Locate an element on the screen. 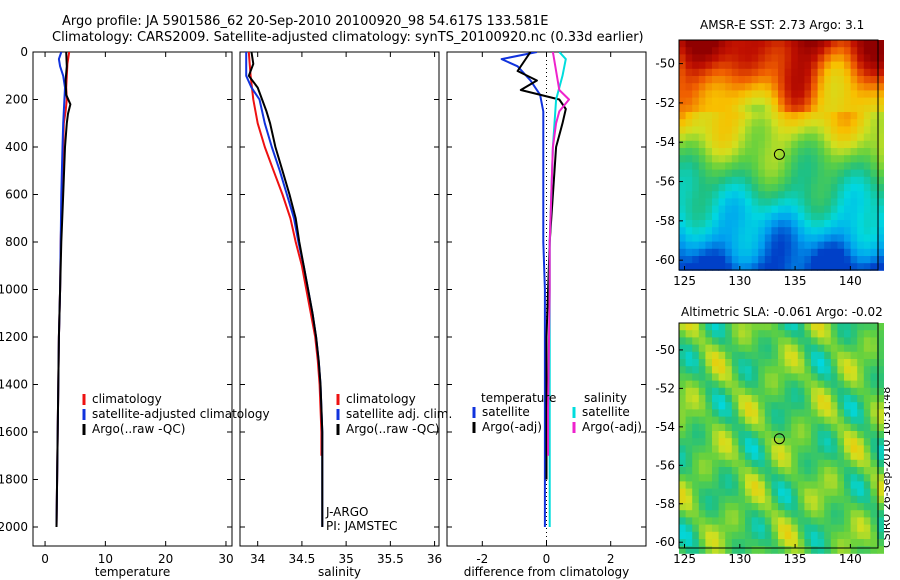 This screenshot has height=580, width=900. x-tick-label-salinity: 34.5 is located at coordinates (302, 559).